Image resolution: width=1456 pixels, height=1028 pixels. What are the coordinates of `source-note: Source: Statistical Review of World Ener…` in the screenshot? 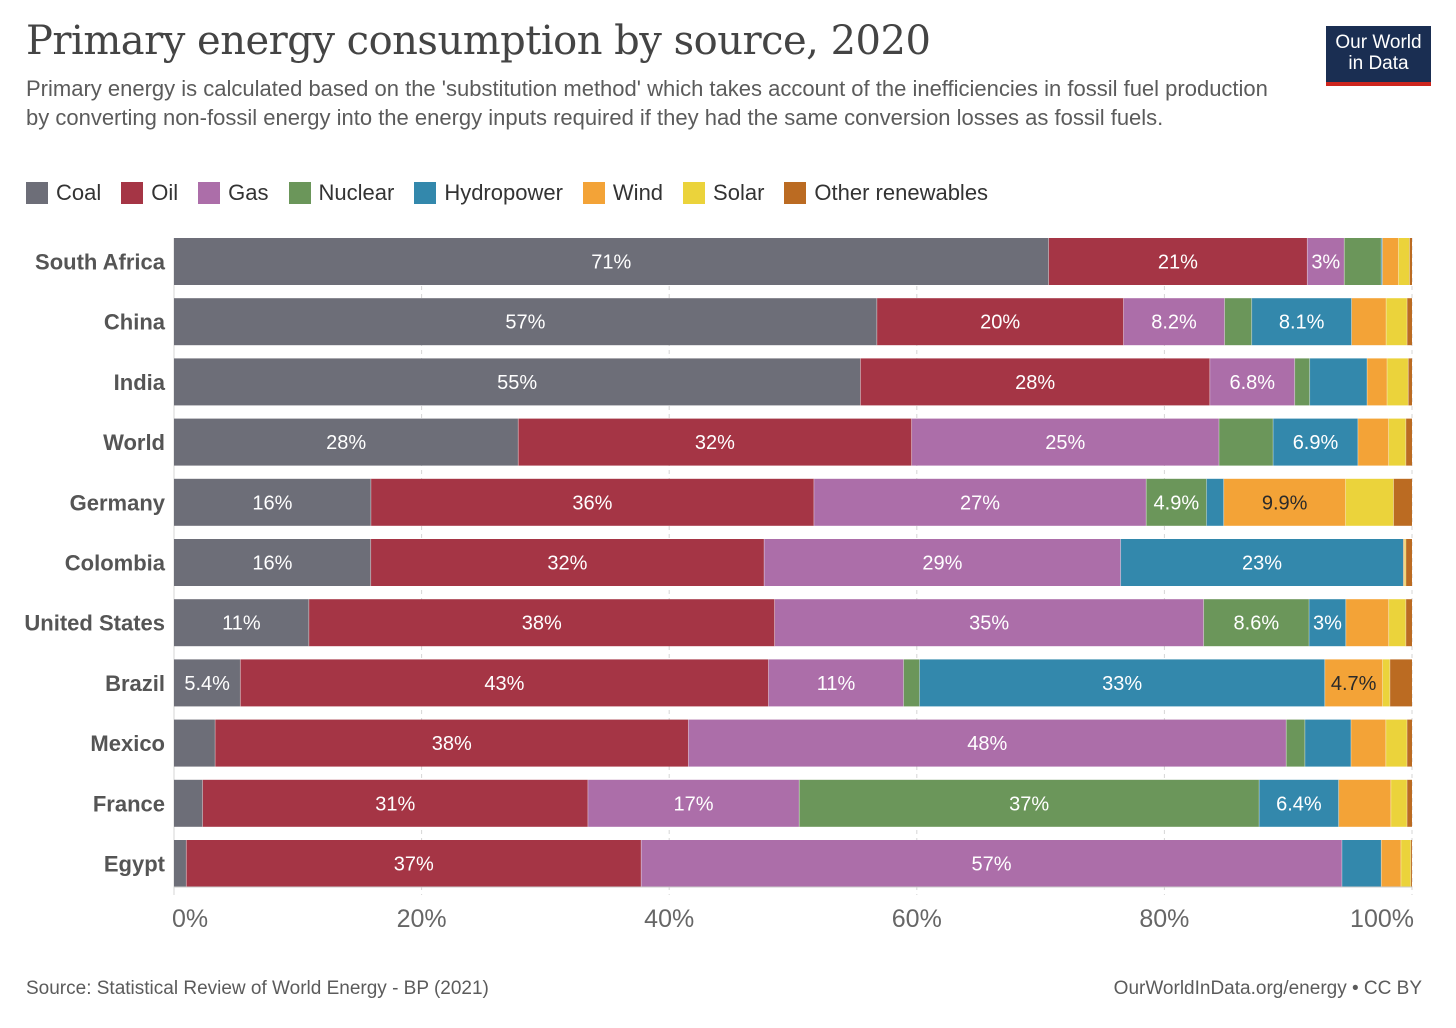 It's located at (257, 988).